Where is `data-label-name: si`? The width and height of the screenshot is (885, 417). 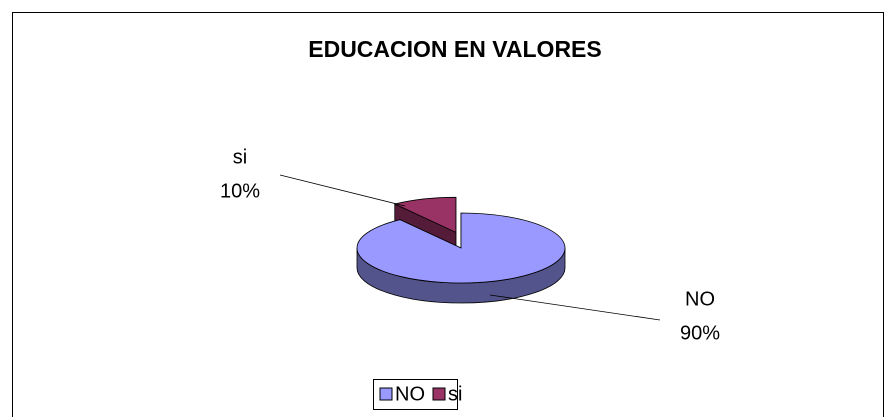 data-label-name: si is located at coordinates (240, 157).